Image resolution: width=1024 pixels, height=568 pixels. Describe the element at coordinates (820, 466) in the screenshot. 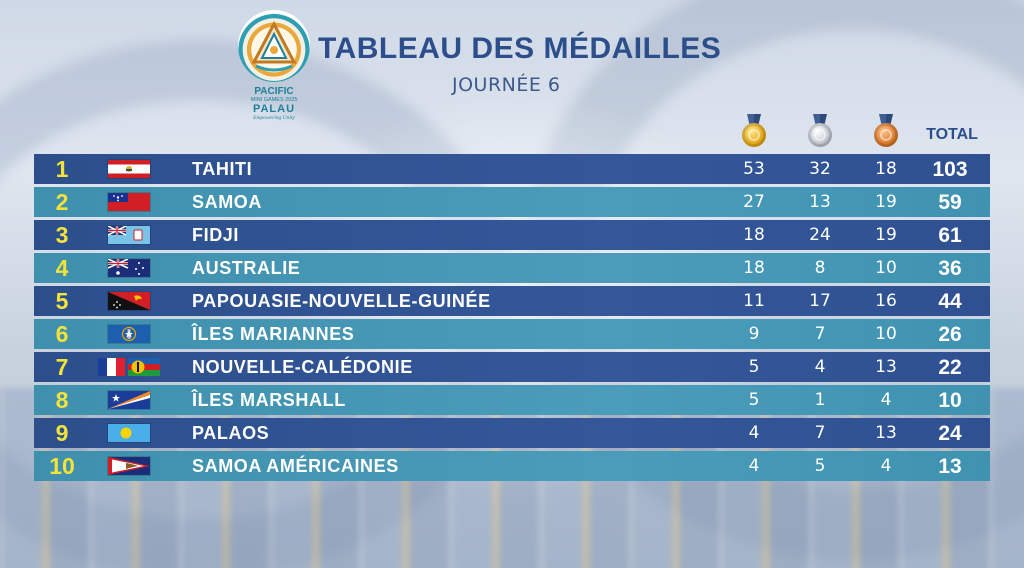

I see `silver-count: 5` at that location.